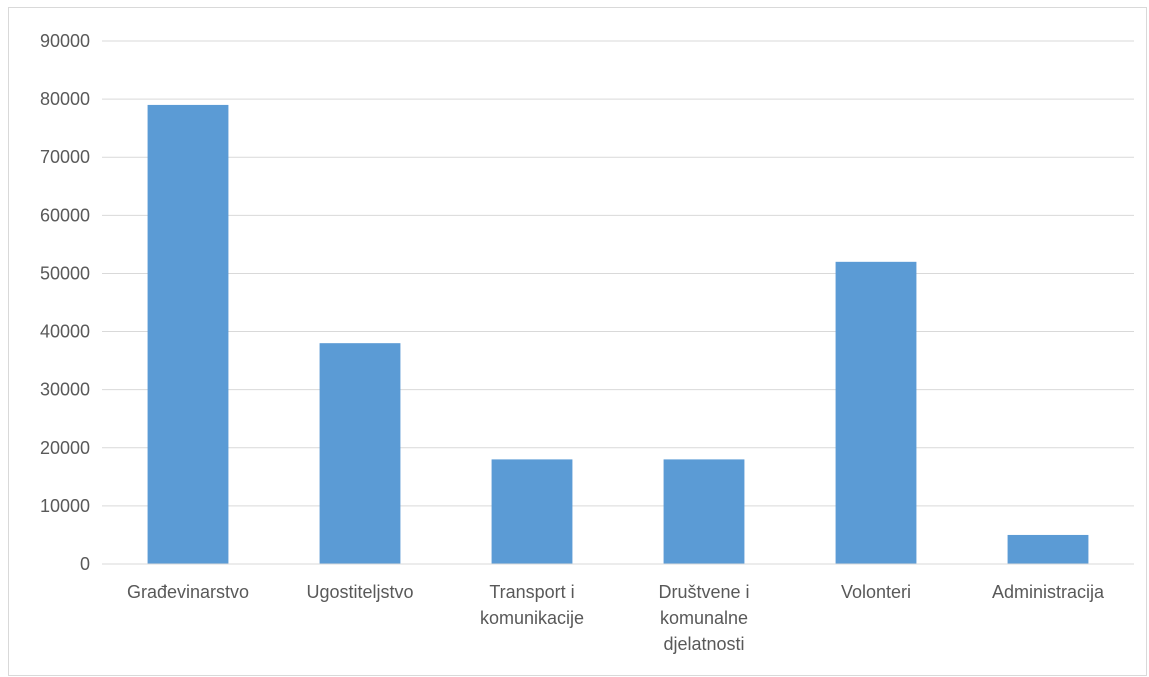  What do you see at coordinates (65, 506) in the screenshot?
I see `y-tick-label: 10000` at bounding box center [65, 506].